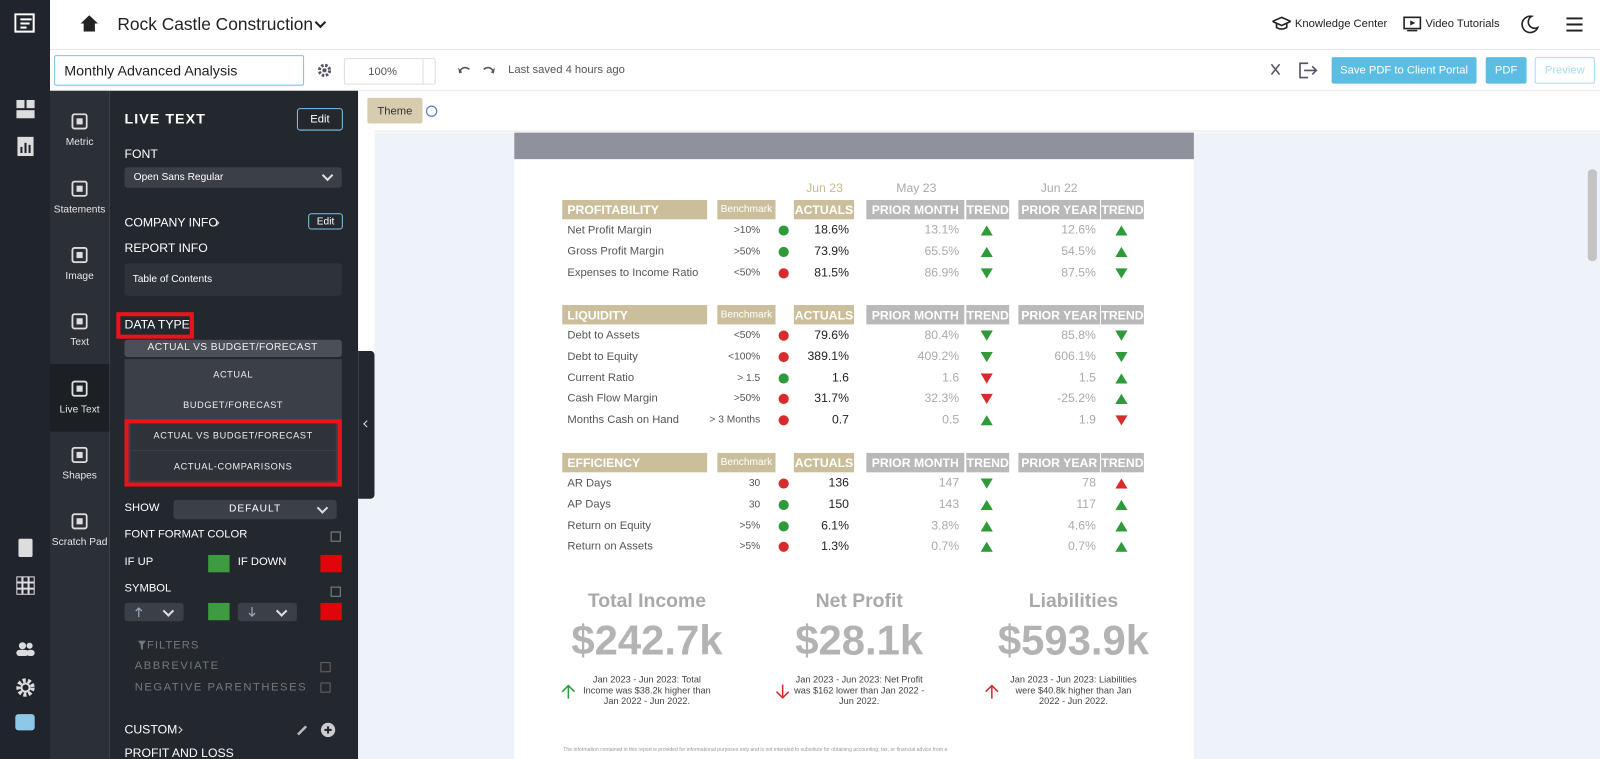 The height and width of the screenshot is (759, 1600). What do you see at coordinates (431, 111) in the screenshot?
I see `help-icon` at bounding box center [431, 111].